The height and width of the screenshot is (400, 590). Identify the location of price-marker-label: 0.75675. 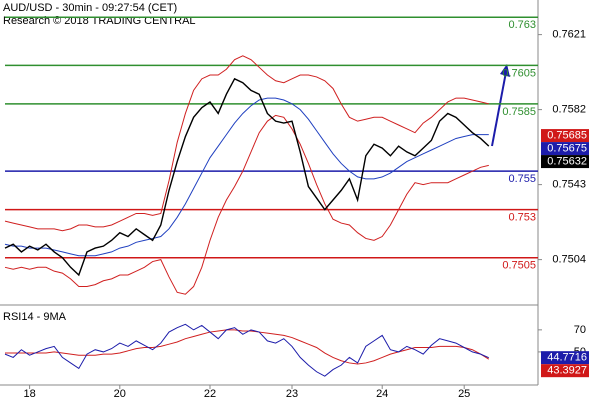
(567, 148).